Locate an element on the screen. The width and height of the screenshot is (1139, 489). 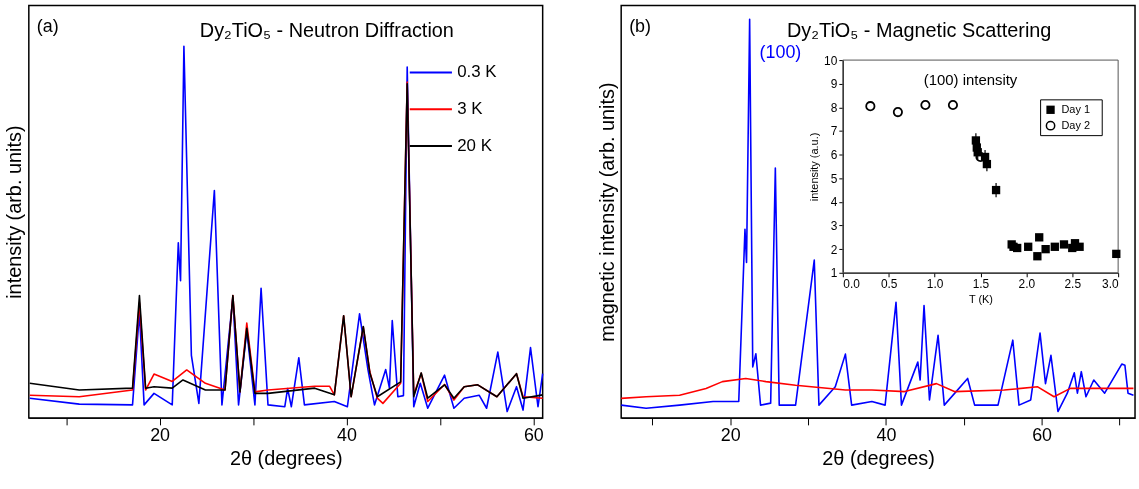
legend-label: Day 1 is located at coordinates (1076, 108).